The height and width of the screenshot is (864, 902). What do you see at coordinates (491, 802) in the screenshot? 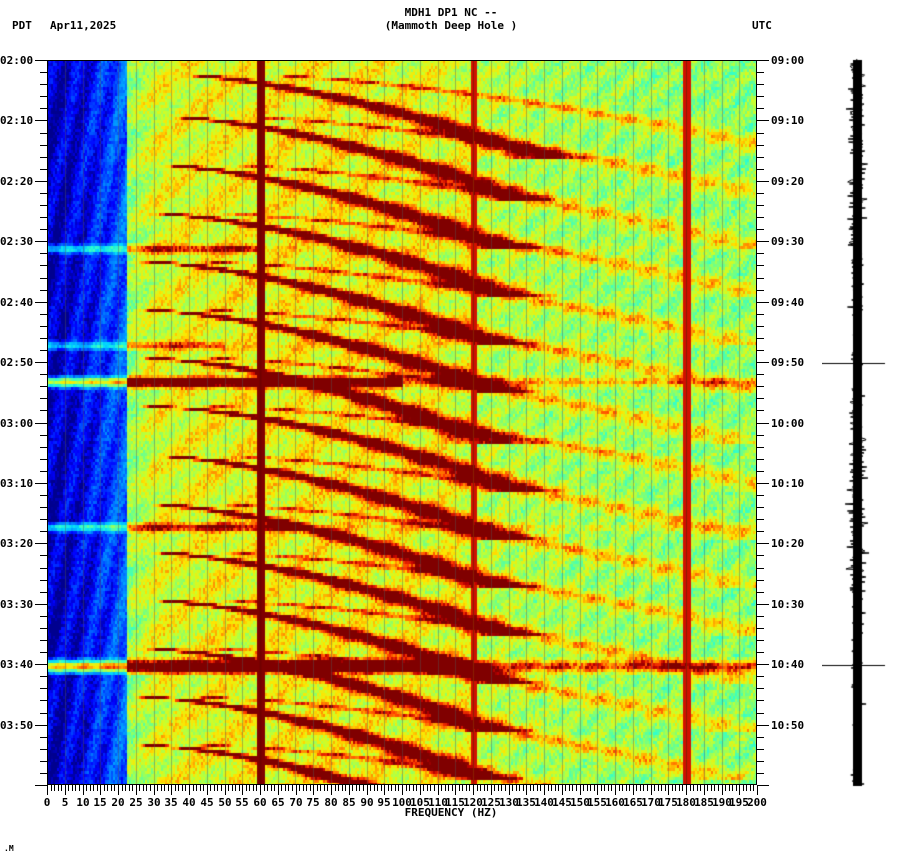
I see `freq-tick-label: 125` at bounding box center [491, 802].